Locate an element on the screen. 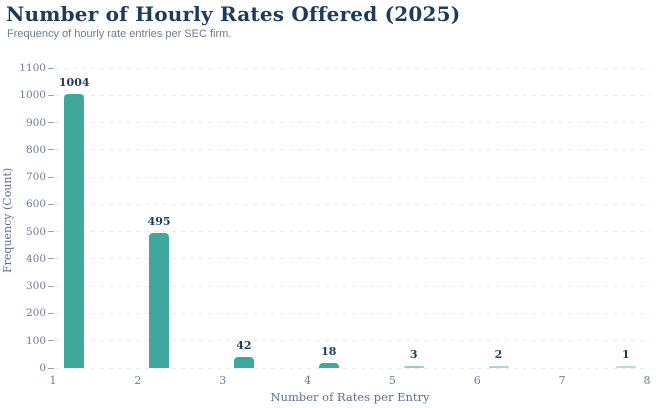  y-tick-label: 700 is located at coordinates (35, 177).